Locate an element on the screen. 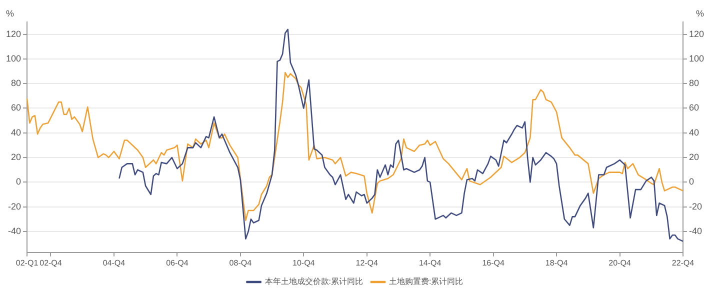 The image size is (720, 298). x-tick-label: 02-Q4 is located at coordinates (51, 263).